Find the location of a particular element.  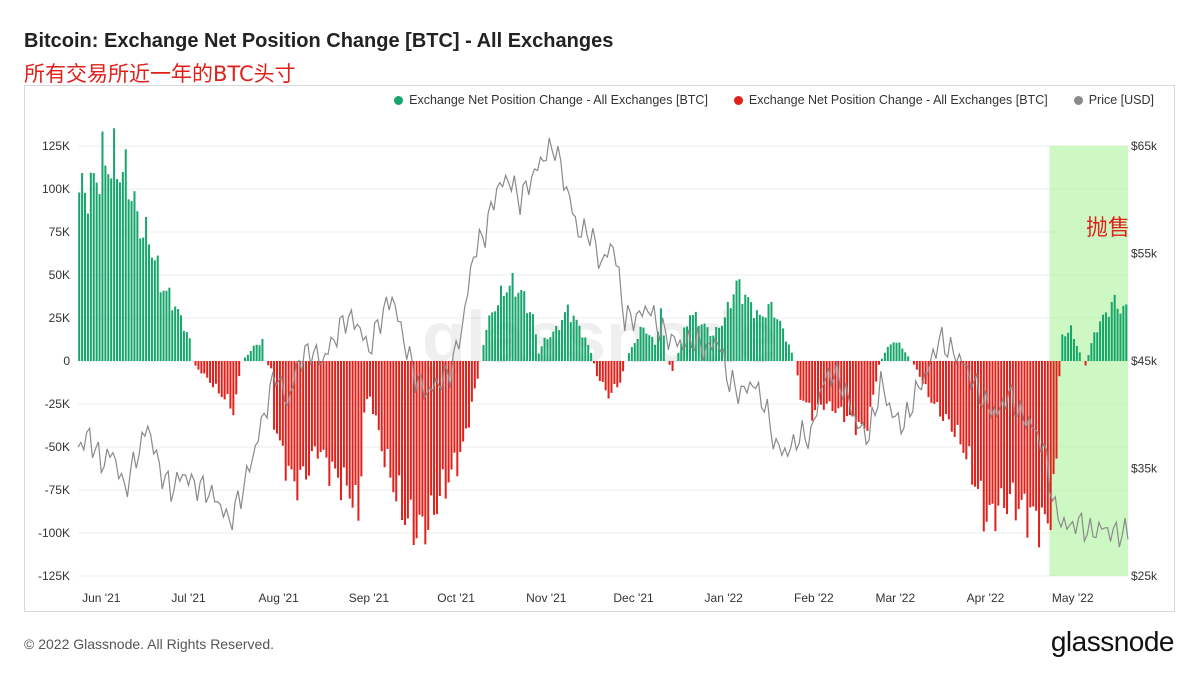

chart-subtitle-annotation: 所有交易所近一年的BTC头寸 is located at coordinates (160, 74).